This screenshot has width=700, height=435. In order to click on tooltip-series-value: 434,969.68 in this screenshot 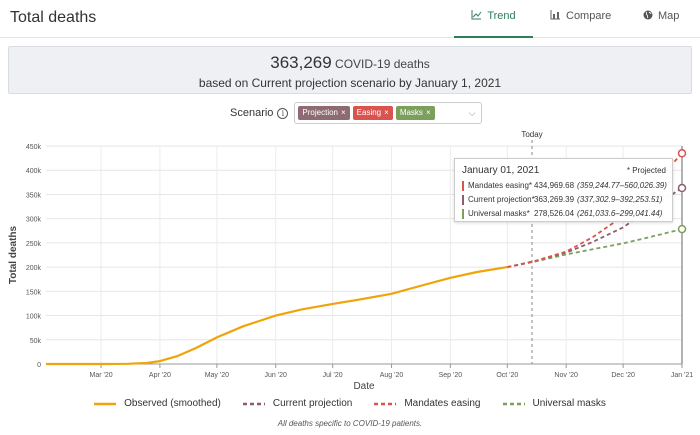, I will do `click(554, 185)`.